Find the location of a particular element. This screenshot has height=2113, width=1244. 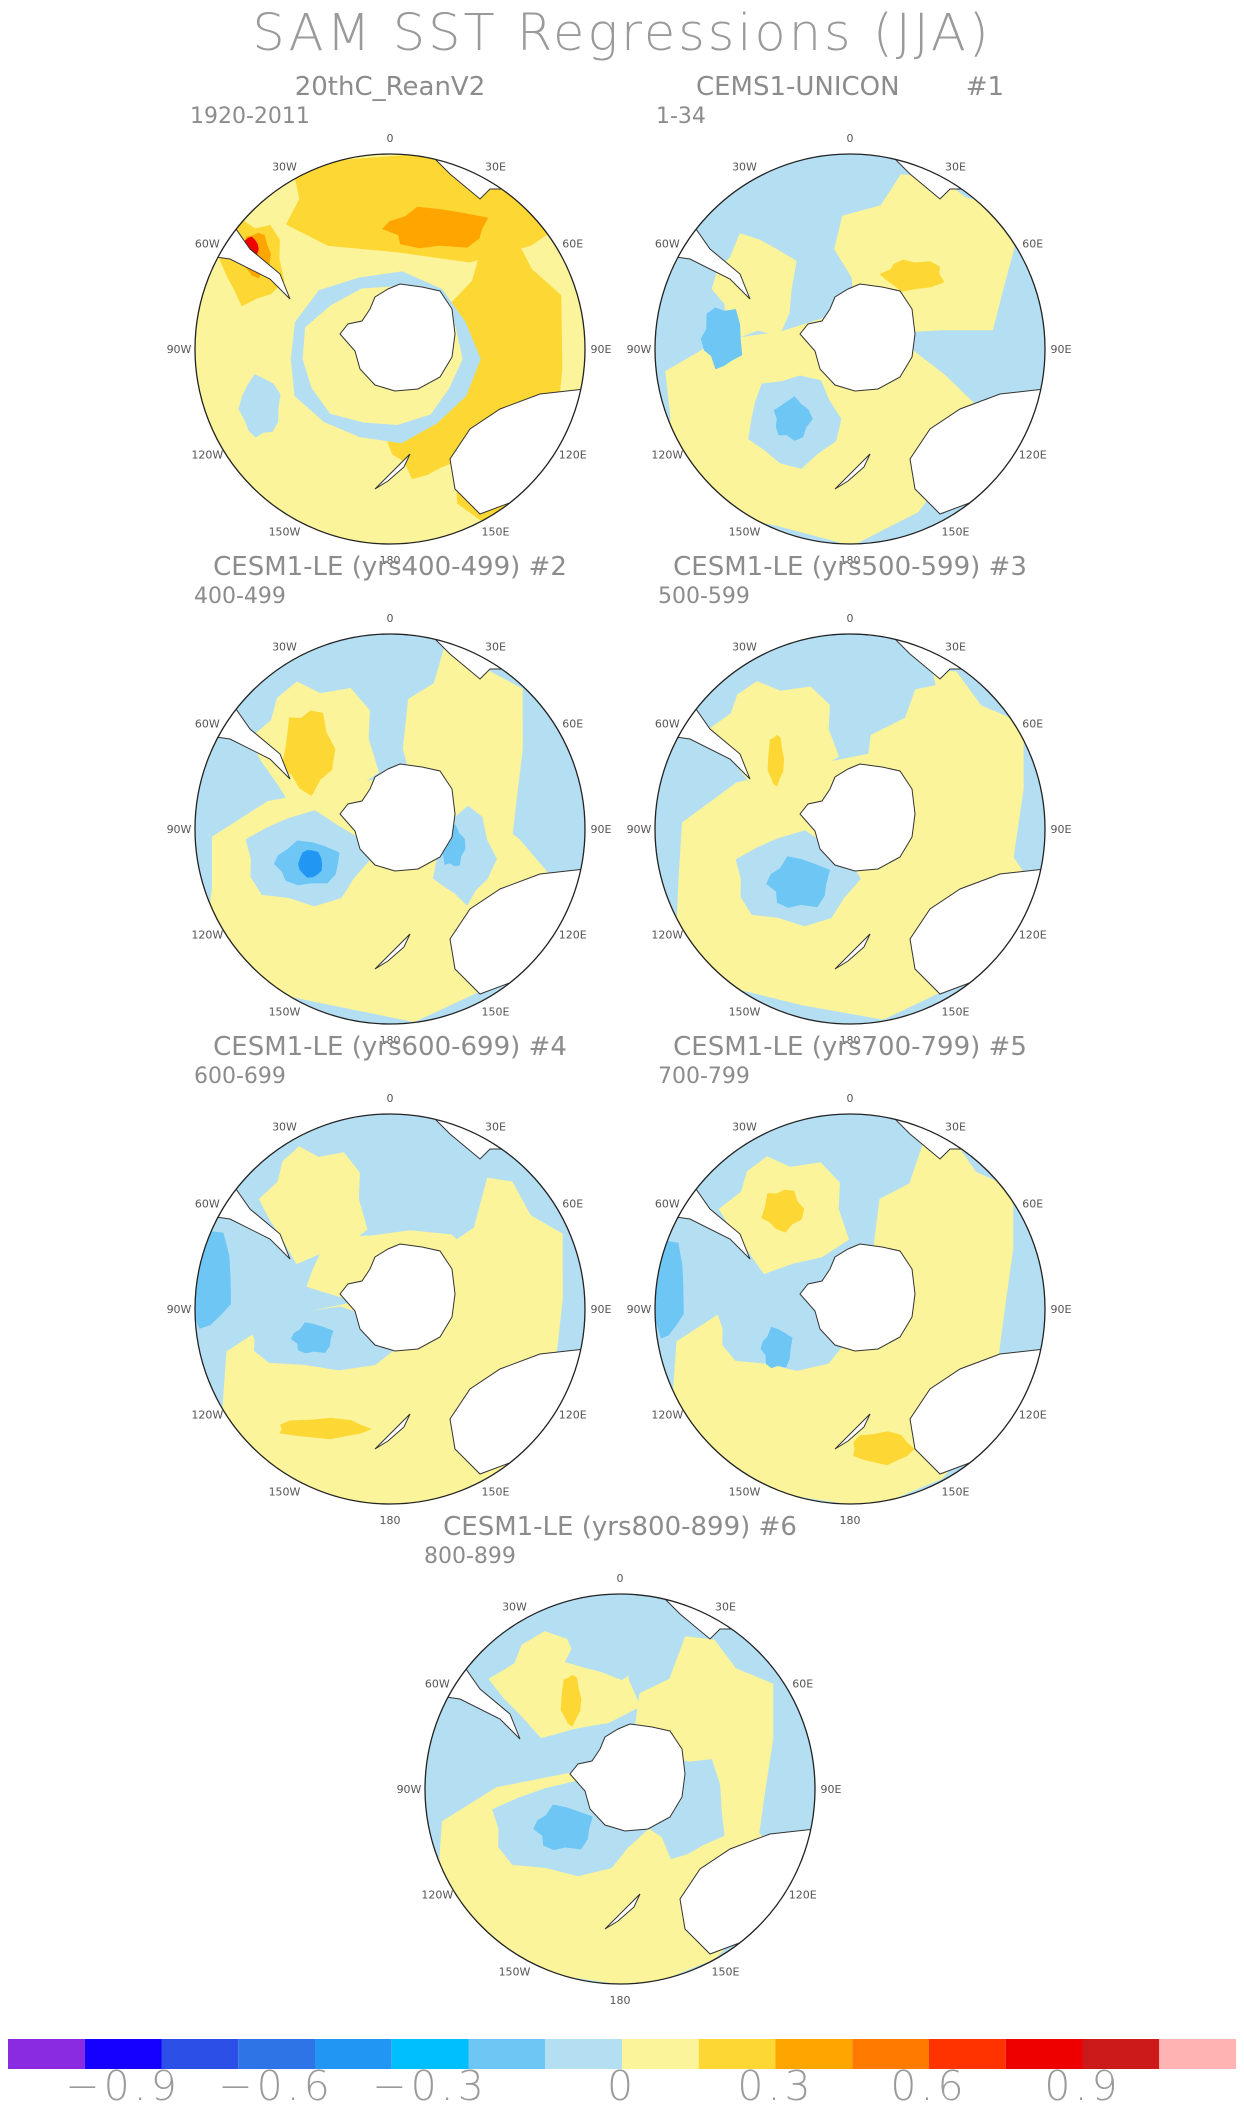

figure-title: SAM SST Regressions (JJA) is located at coordinates (622, 33).